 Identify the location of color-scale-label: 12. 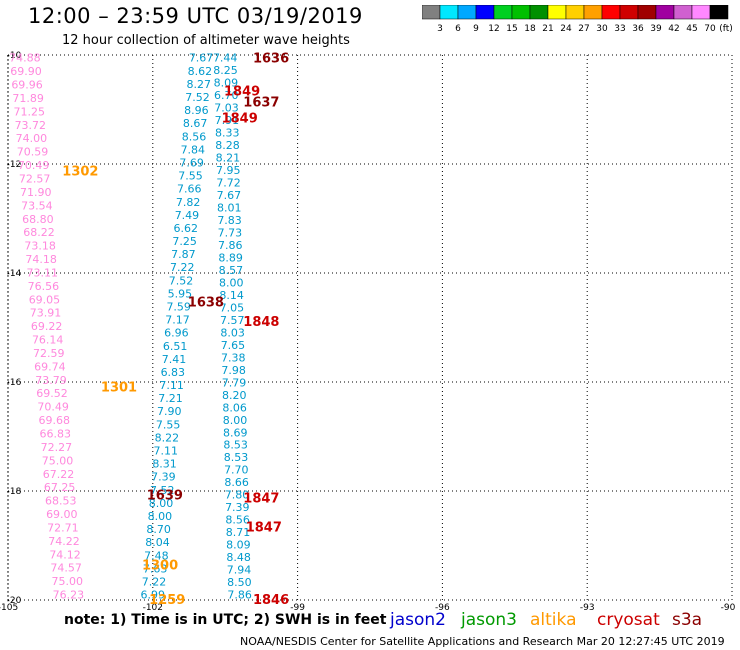
(493, 29).